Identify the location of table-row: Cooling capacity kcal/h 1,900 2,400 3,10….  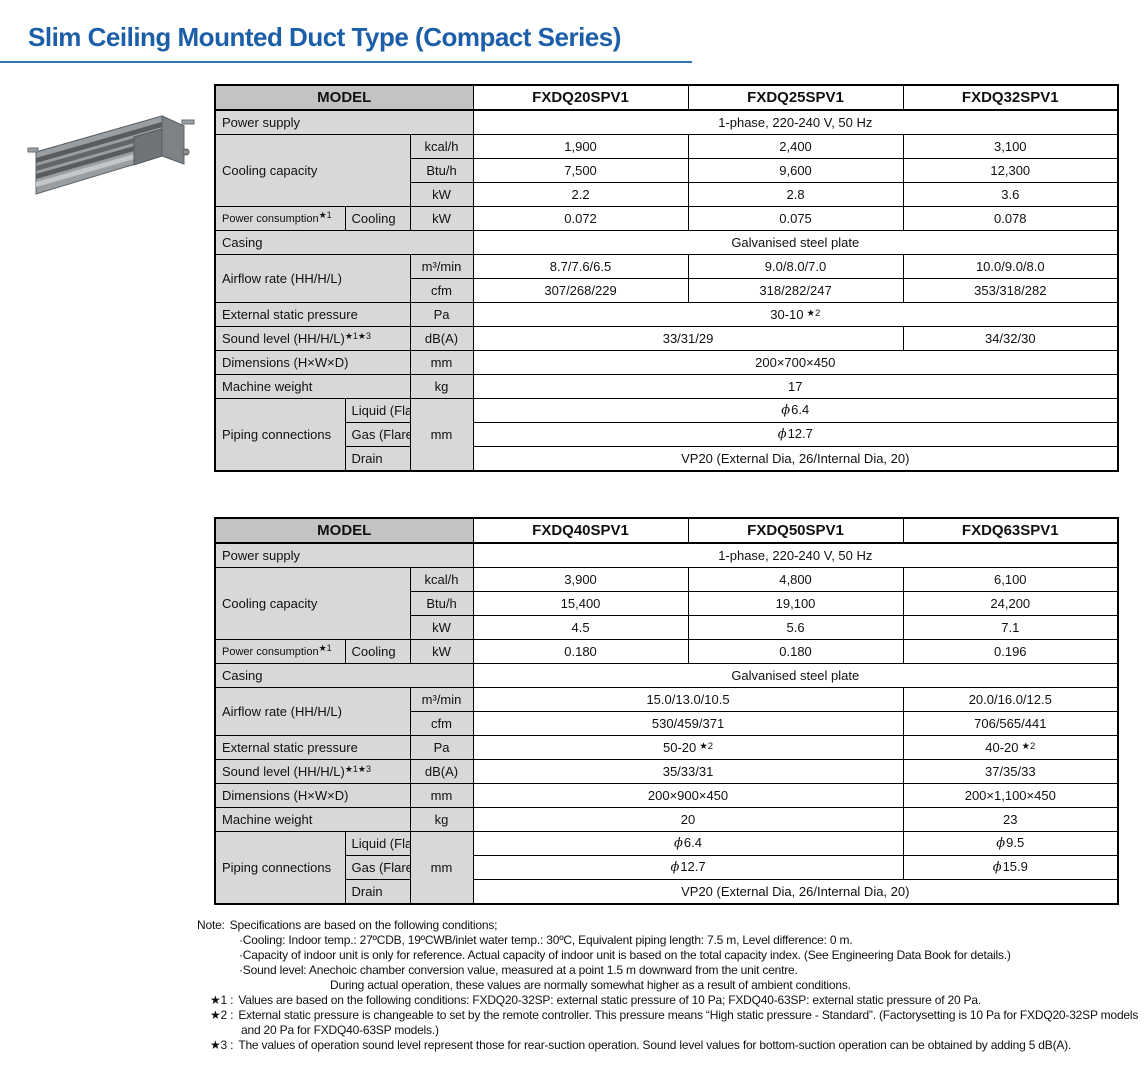
(666, 170).